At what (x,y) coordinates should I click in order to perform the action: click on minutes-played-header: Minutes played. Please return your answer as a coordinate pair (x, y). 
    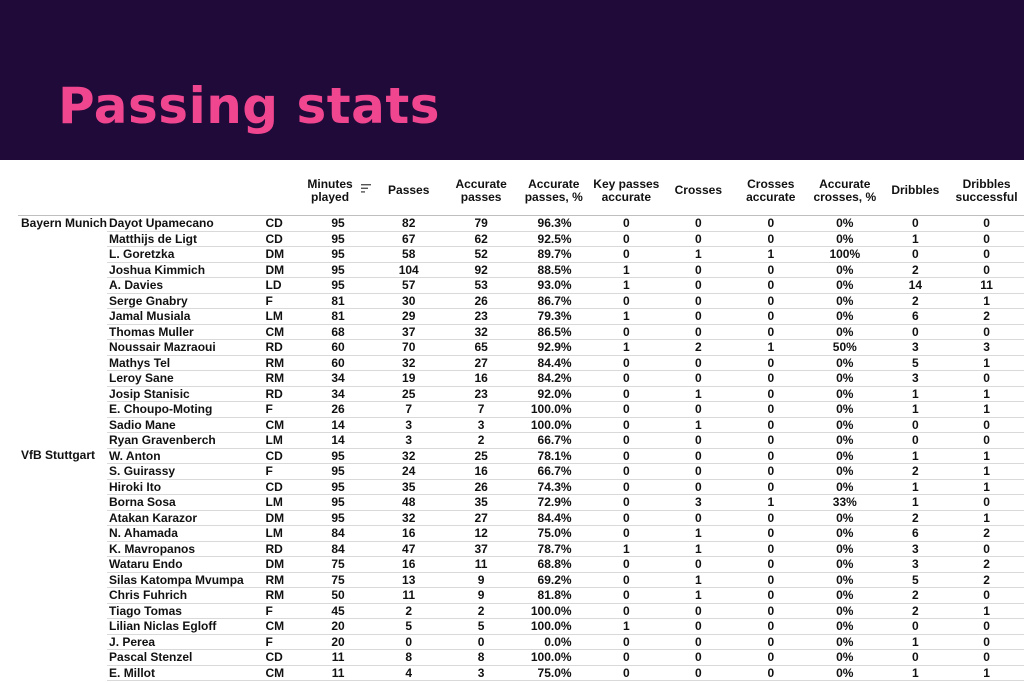
    Looking at the image, I should click on (338, 191).